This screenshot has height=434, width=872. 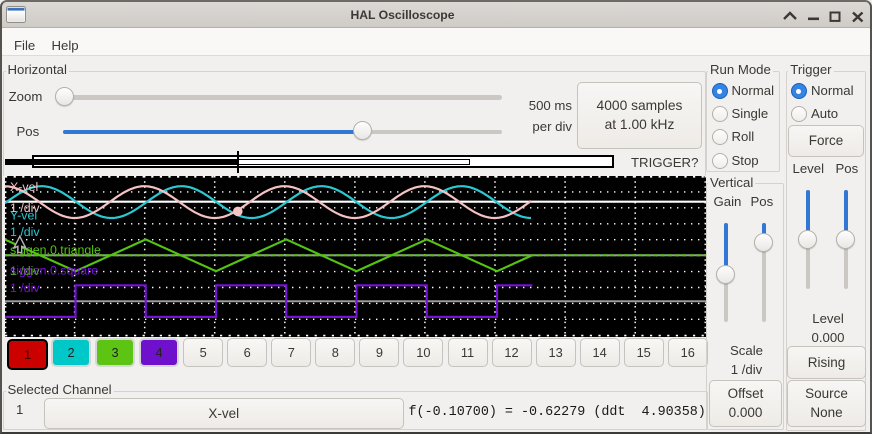 What do you see at coordinates (23, 216) in the screenshot?
I see `svg-text: Y-vel` at bounding box center [23, 216].